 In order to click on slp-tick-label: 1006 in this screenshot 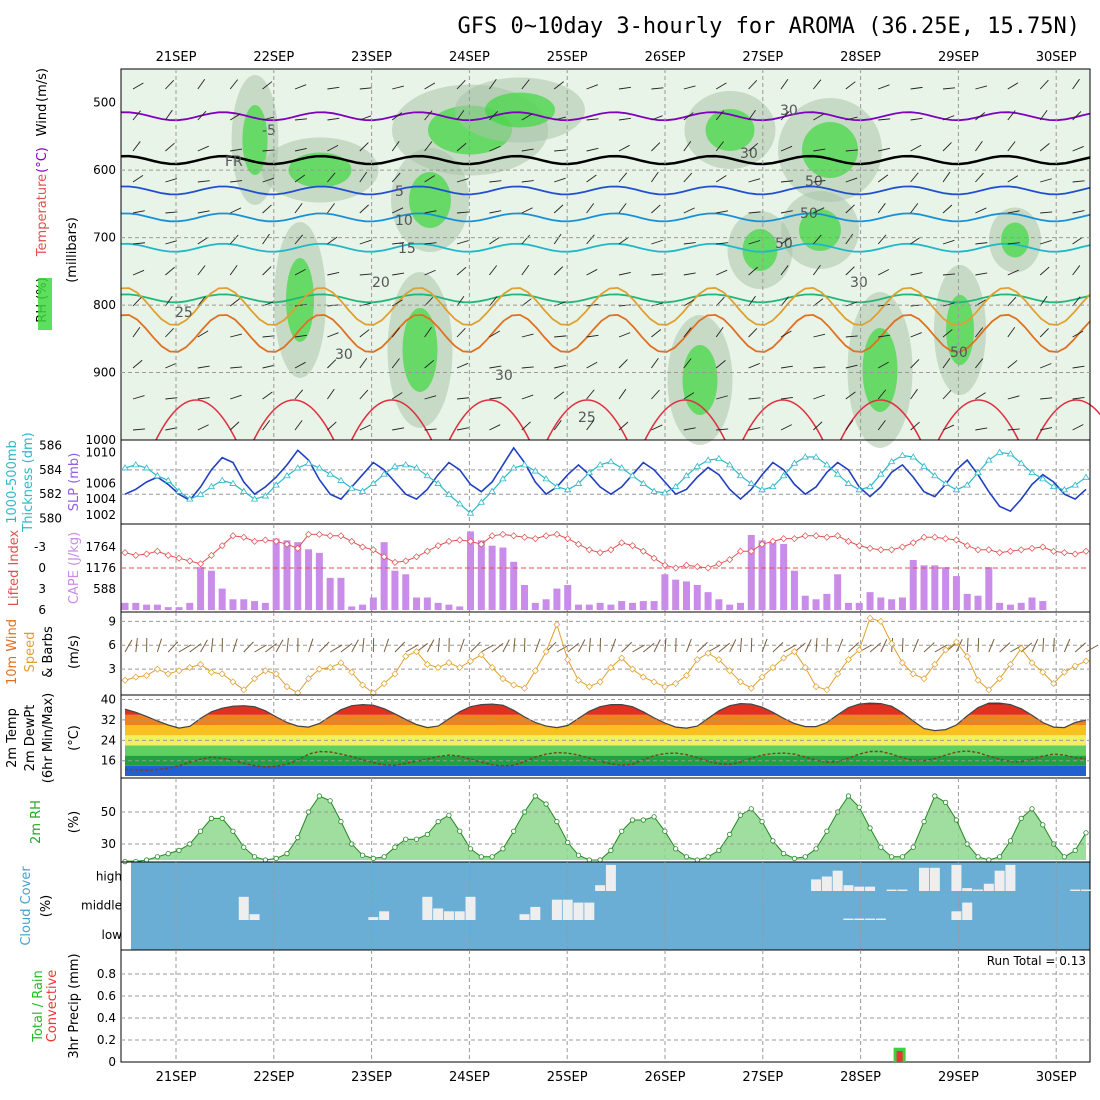, I will do `click(100, 484)`.